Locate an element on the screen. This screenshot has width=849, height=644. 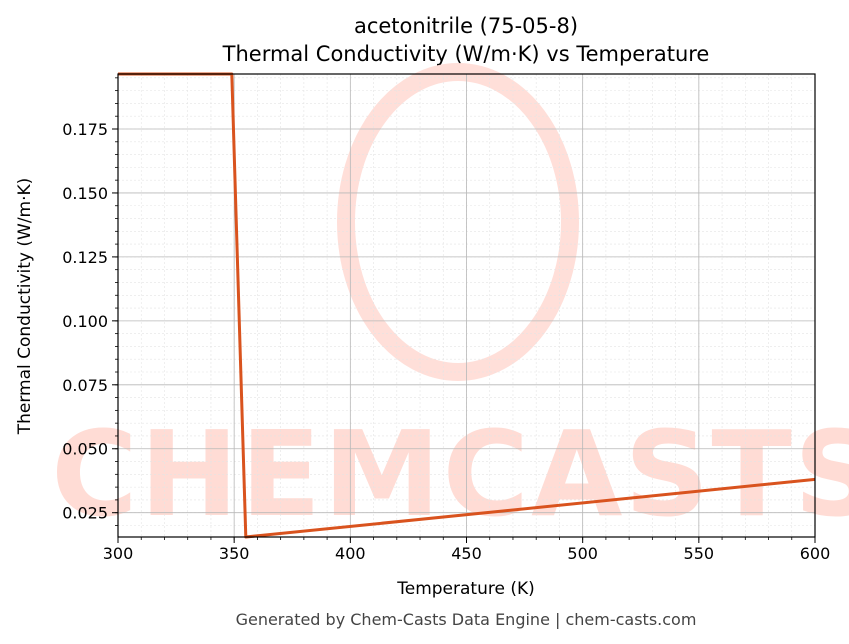
x-axis-label: Temperature (K) is located at coordinates (465, 589).